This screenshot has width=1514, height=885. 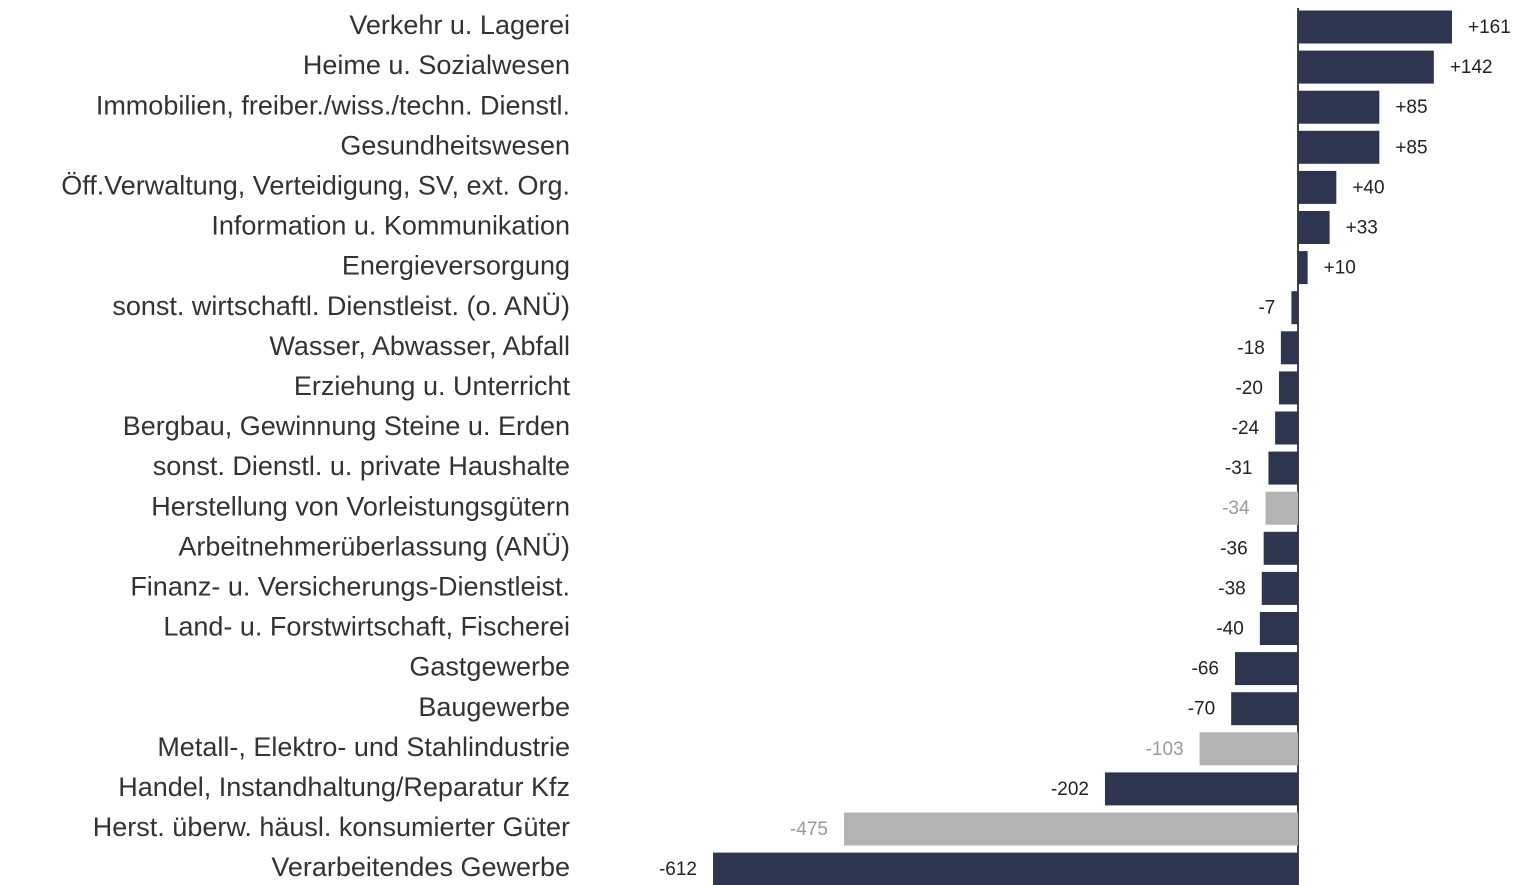 What do you see at coordinates (1205, 669) in the screenshot?
I see `value-label: -66` at bounding box center [1205, 669].